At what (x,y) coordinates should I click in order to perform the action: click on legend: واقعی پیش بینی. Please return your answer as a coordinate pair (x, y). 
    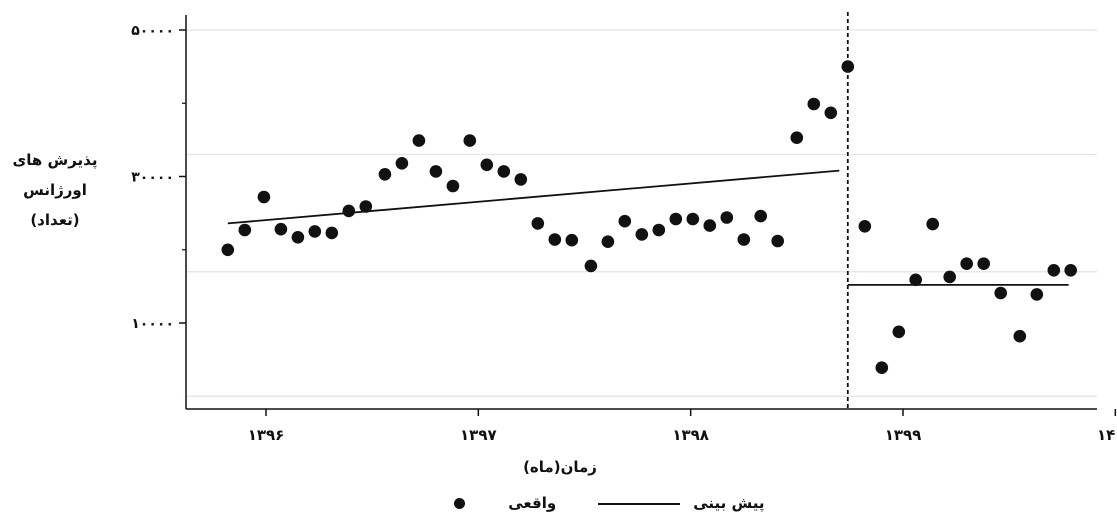
    Looking at the image, I should click on (558, 505).